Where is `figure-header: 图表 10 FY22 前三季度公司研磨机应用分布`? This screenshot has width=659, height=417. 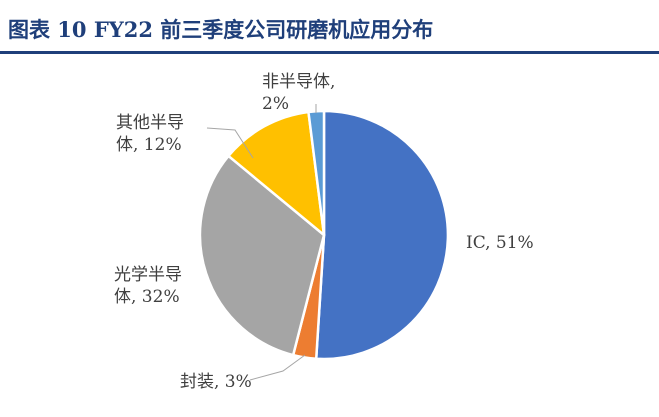
figure-header: 图表 10 FY22 前三季度公司研磨机应用分布 is located at coordinates (329, 27).